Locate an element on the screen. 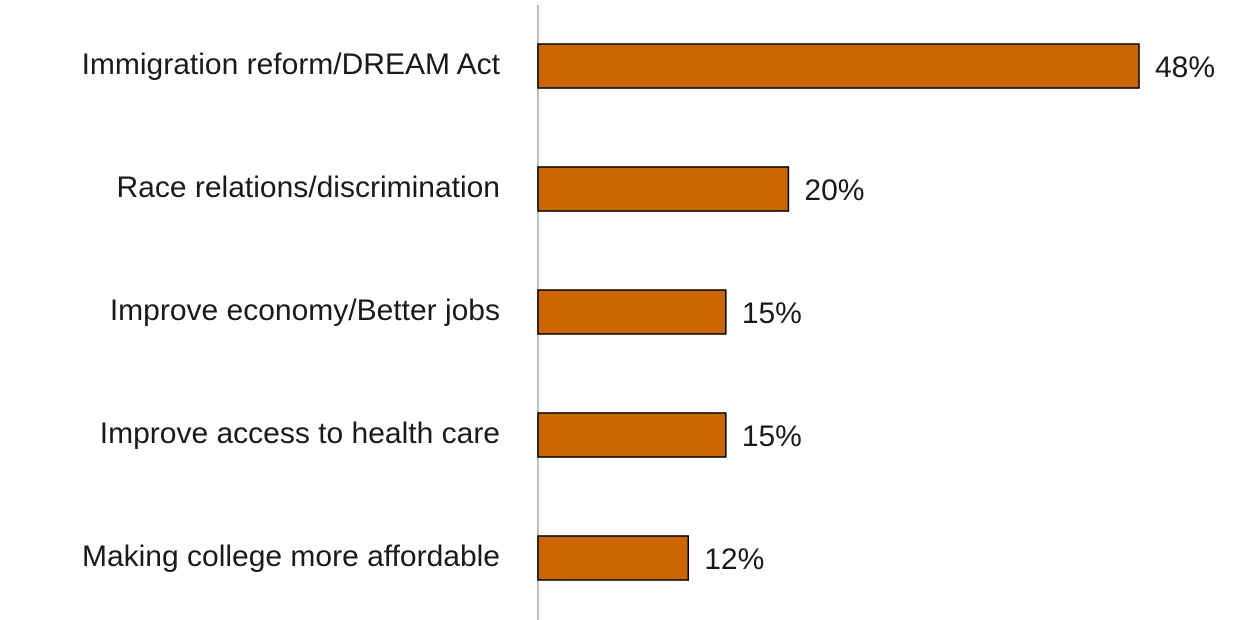  category-label: Improve access to health care is located at coordinates (300, 433).